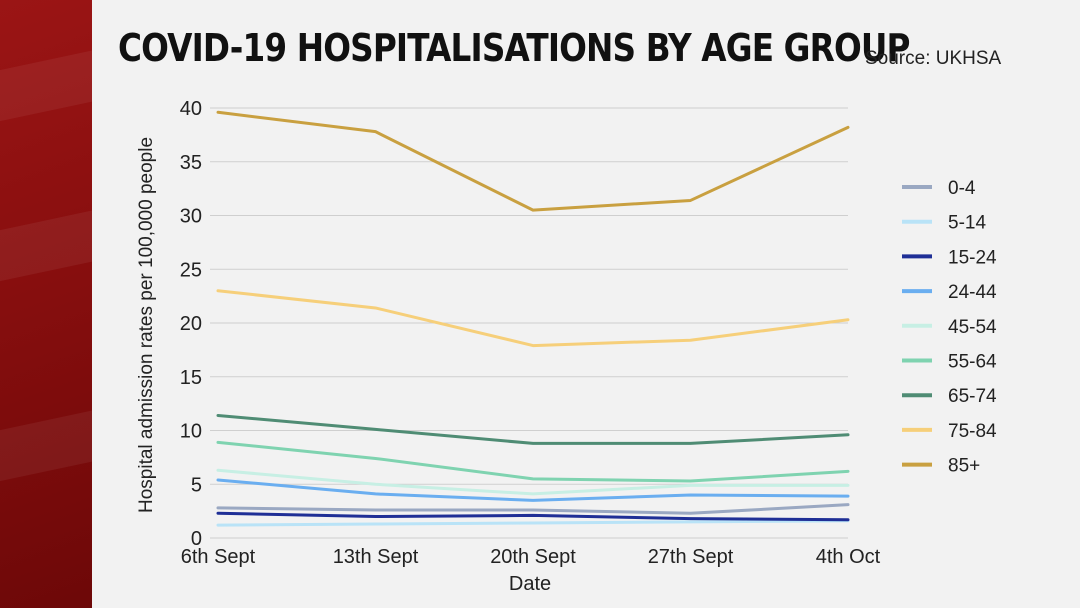  I want to click on legend-label: 5-14, so click(967, 223).